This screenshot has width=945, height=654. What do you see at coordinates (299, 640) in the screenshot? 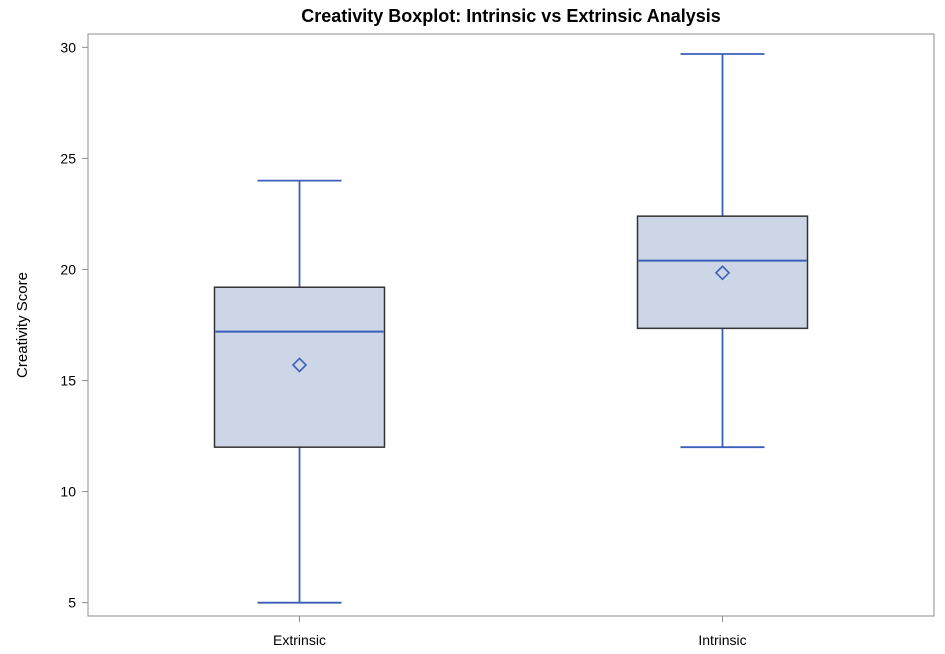
I see `x-tick-label: Extrinsic` at bounding box center [299, 640].